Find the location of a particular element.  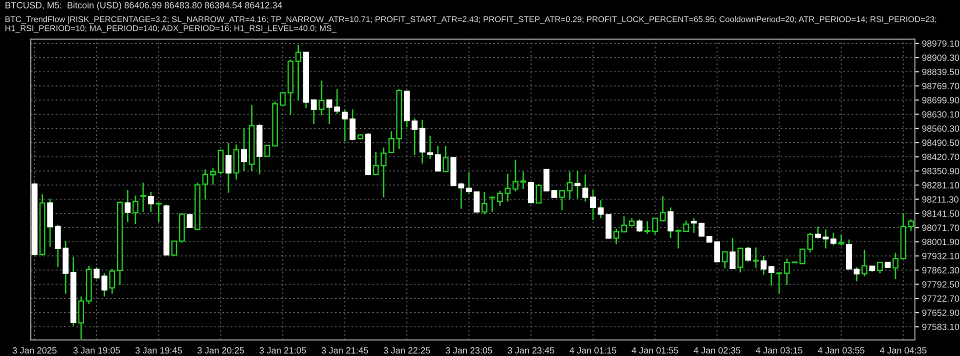

text: BTC_TrendFlow |RISK_PERCENTAGE=3.2; SL_NARROW_ATR=4.16; TP_NARROW_ATR=10.71; PROFIT_START_ATR=2.43; PROFIT_STEP_ATR=0.29; PROFIT_LOCK_PERCENT=65.95; CooldownPeriod=20; ATR_PERIOD=14; RSI_PERIOD=23; H1_RSI_PERIOD=10; MA_PERIOD=140; ADX_PERIOD=16; H1_RSI_LEVEL=40.0; MS_ is located at coordinates (470, 24).